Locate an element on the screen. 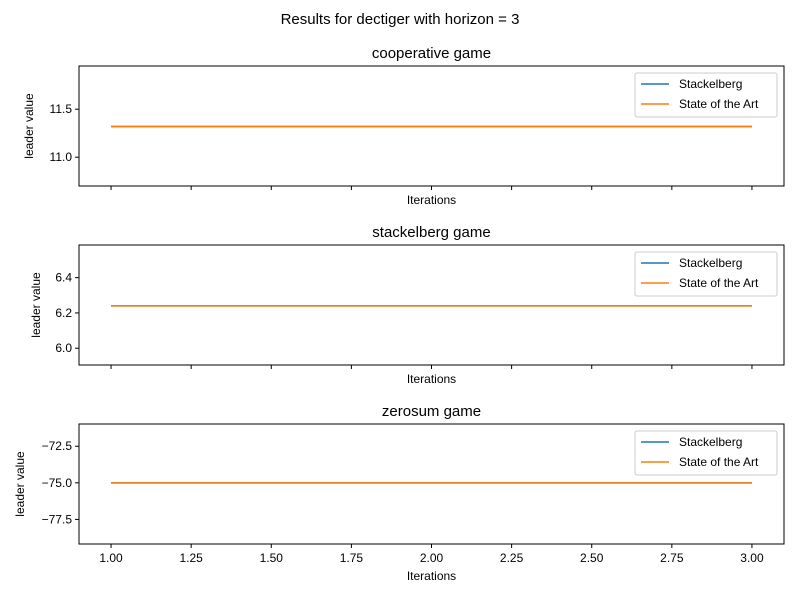 This screenshot has width=800, height=600. y-tick-label: 11.5 is located at coordinates (61, 109).